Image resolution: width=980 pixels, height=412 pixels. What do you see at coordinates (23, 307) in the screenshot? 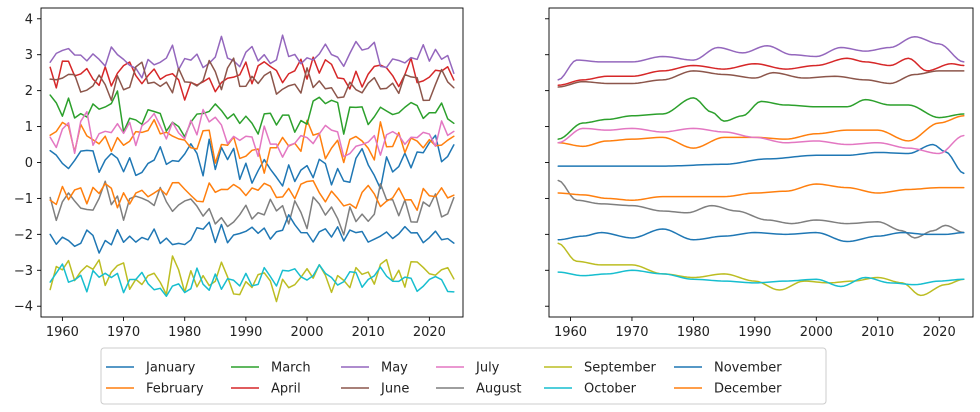
I see `y-tick-label: −4` at bounding box center [23, 307].